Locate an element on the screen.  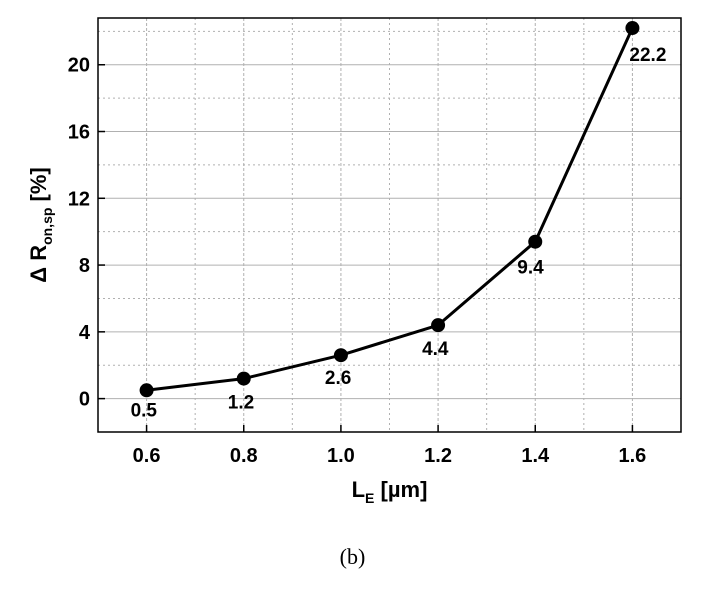
y-tick-label: 20 is located at coordinates (79, 66).